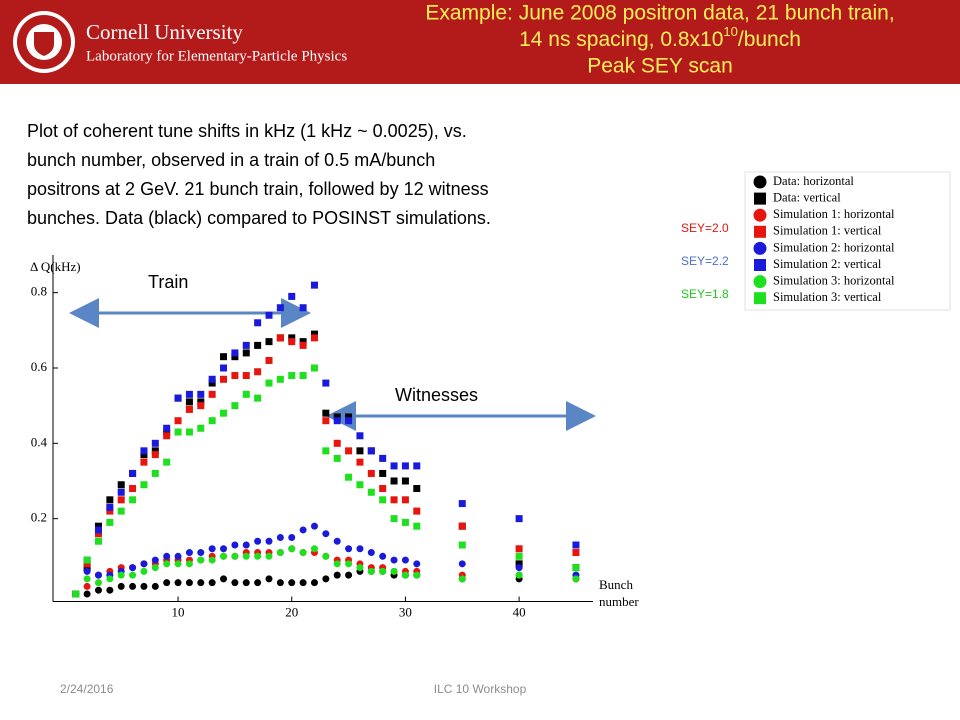  I want to click on annotation: Witnesses, so click(436, 395).